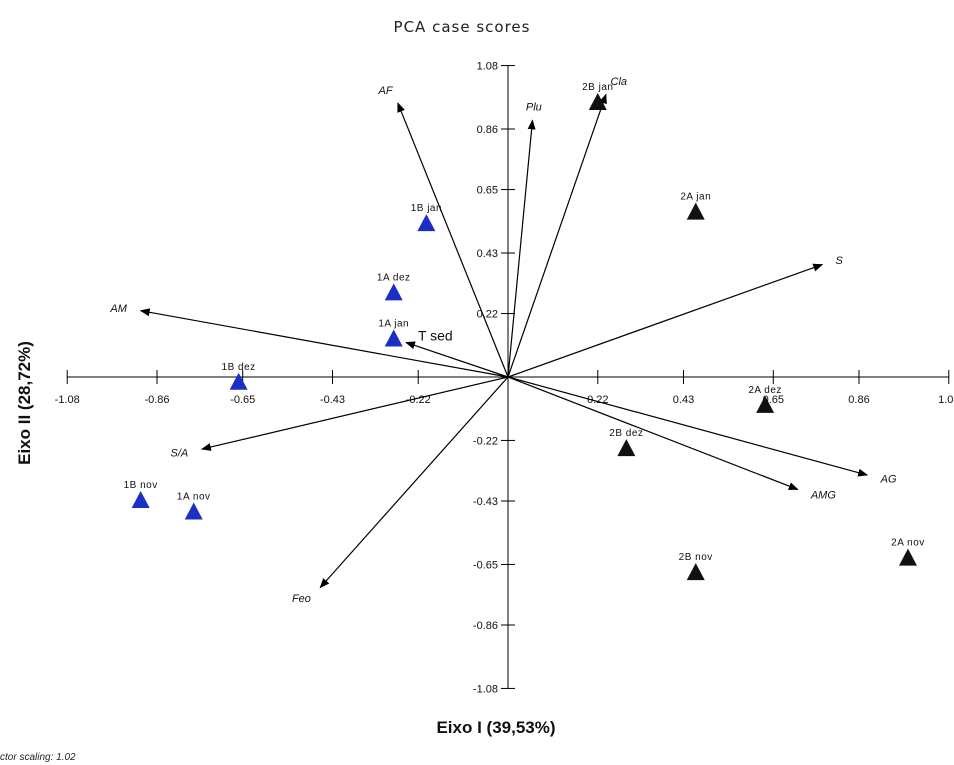 The width and height of the screenshot is (954, 765). Describe the element at coordinates (839, 261) in the screenshot. I see `vector-label: S` at that location.